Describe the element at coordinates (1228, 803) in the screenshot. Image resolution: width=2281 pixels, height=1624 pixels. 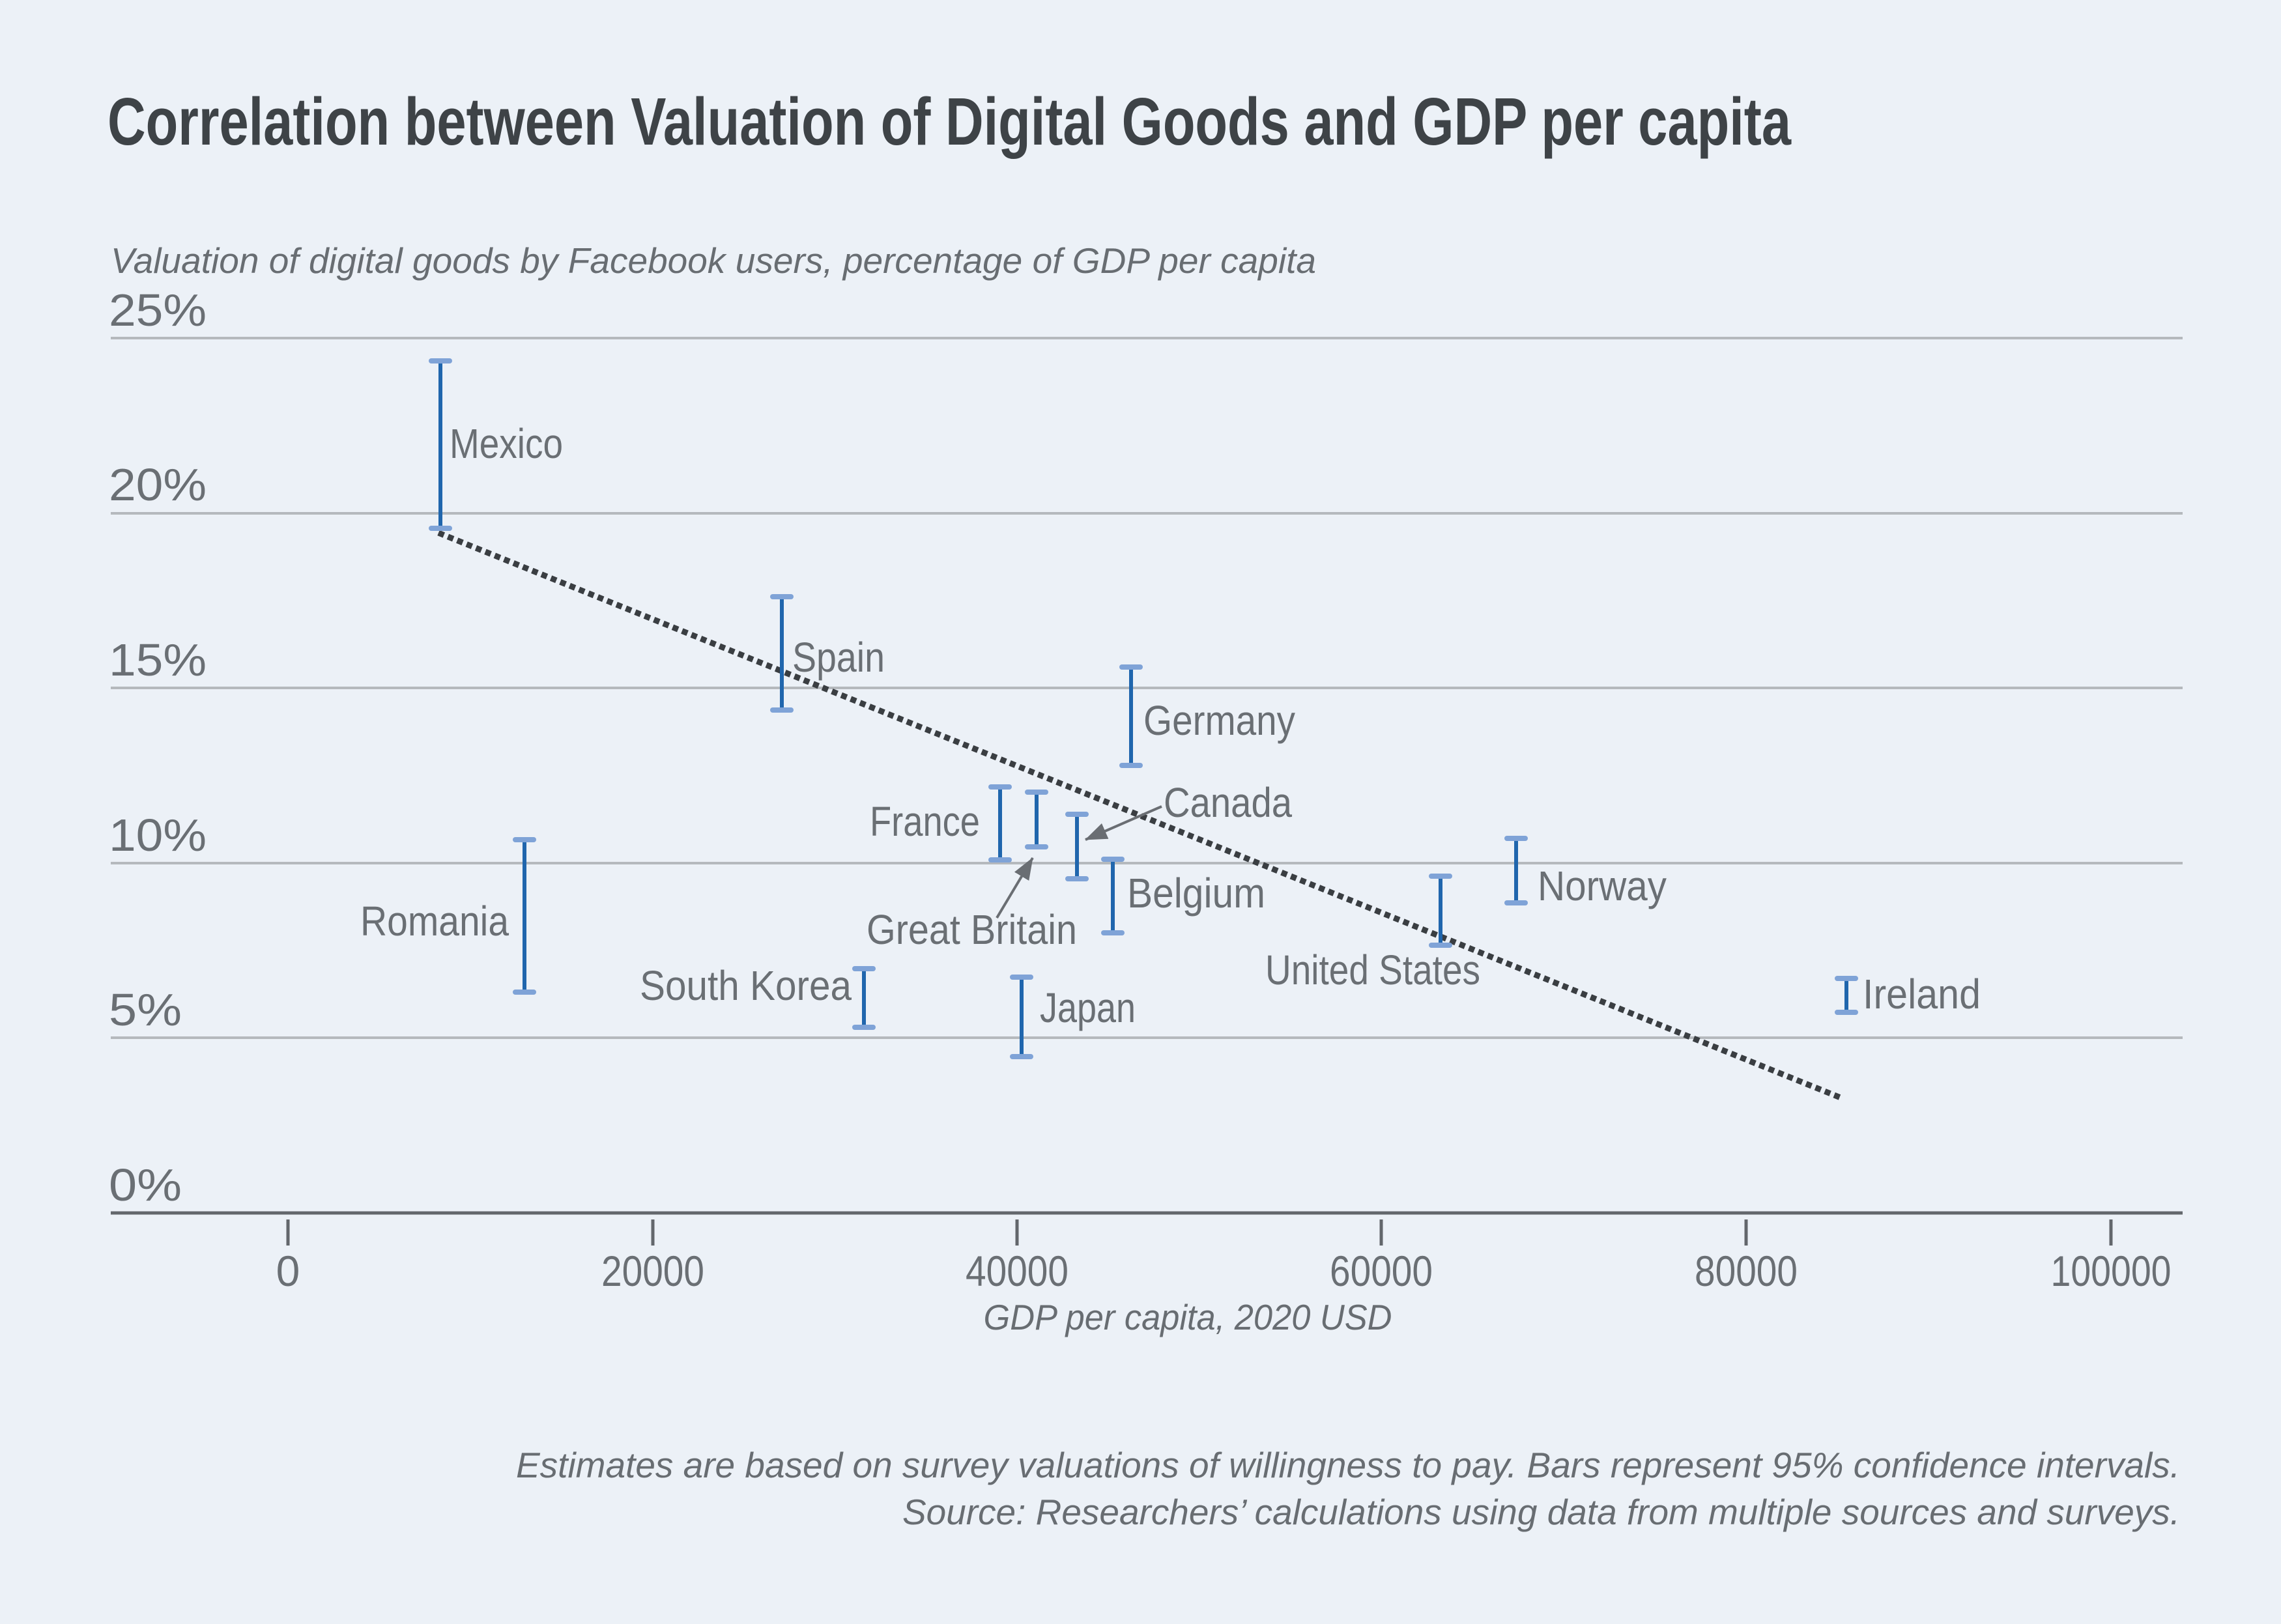
I see `svg-text: Canada` at that location.